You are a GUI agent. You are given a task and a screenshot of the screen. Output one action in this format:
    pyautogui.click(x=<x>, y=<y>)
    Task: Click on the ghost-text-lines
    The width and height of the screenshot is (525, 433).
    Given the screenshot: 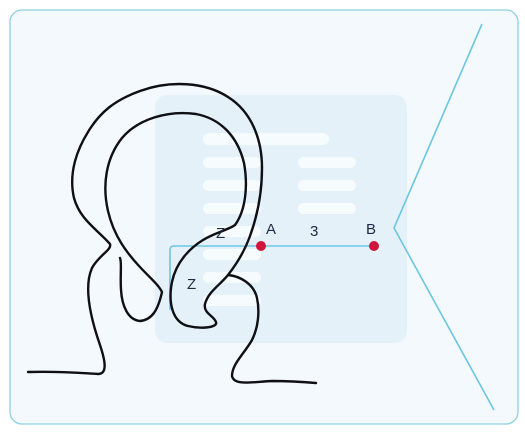 What is the action you would take?
    pyautogui.click(x=279, y=219)
    